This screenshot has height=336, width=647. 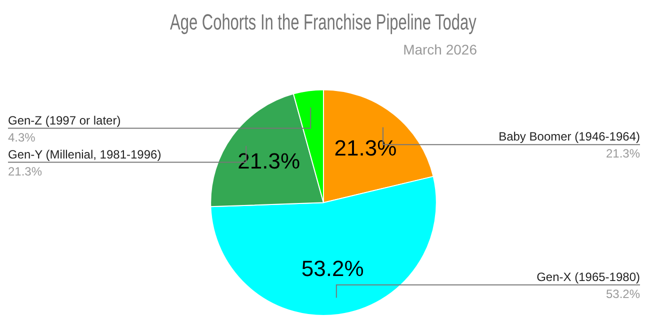 What do you see at coordinates (332, 268) in the screenshot?
I see `data-label: 53.2%` at bounding box center [332, 268].